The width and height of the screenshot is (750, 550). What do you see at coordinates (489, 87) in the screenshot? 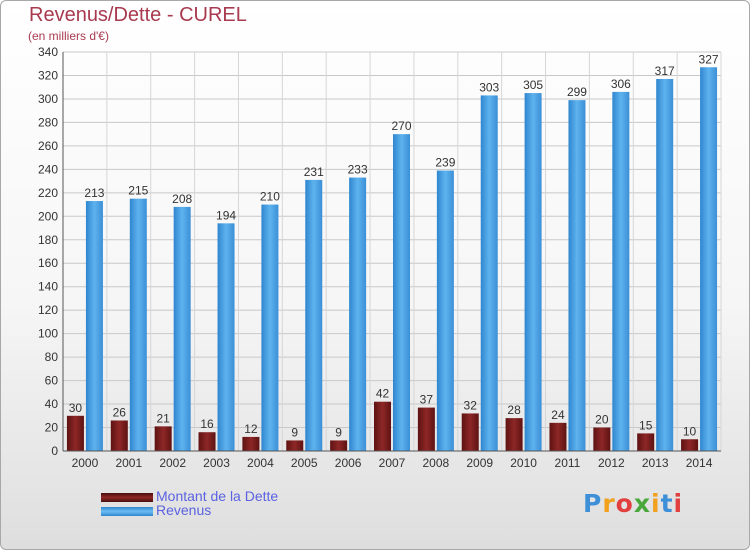
I see `data-label-revenus: 303` at bounding box center [489, 87].